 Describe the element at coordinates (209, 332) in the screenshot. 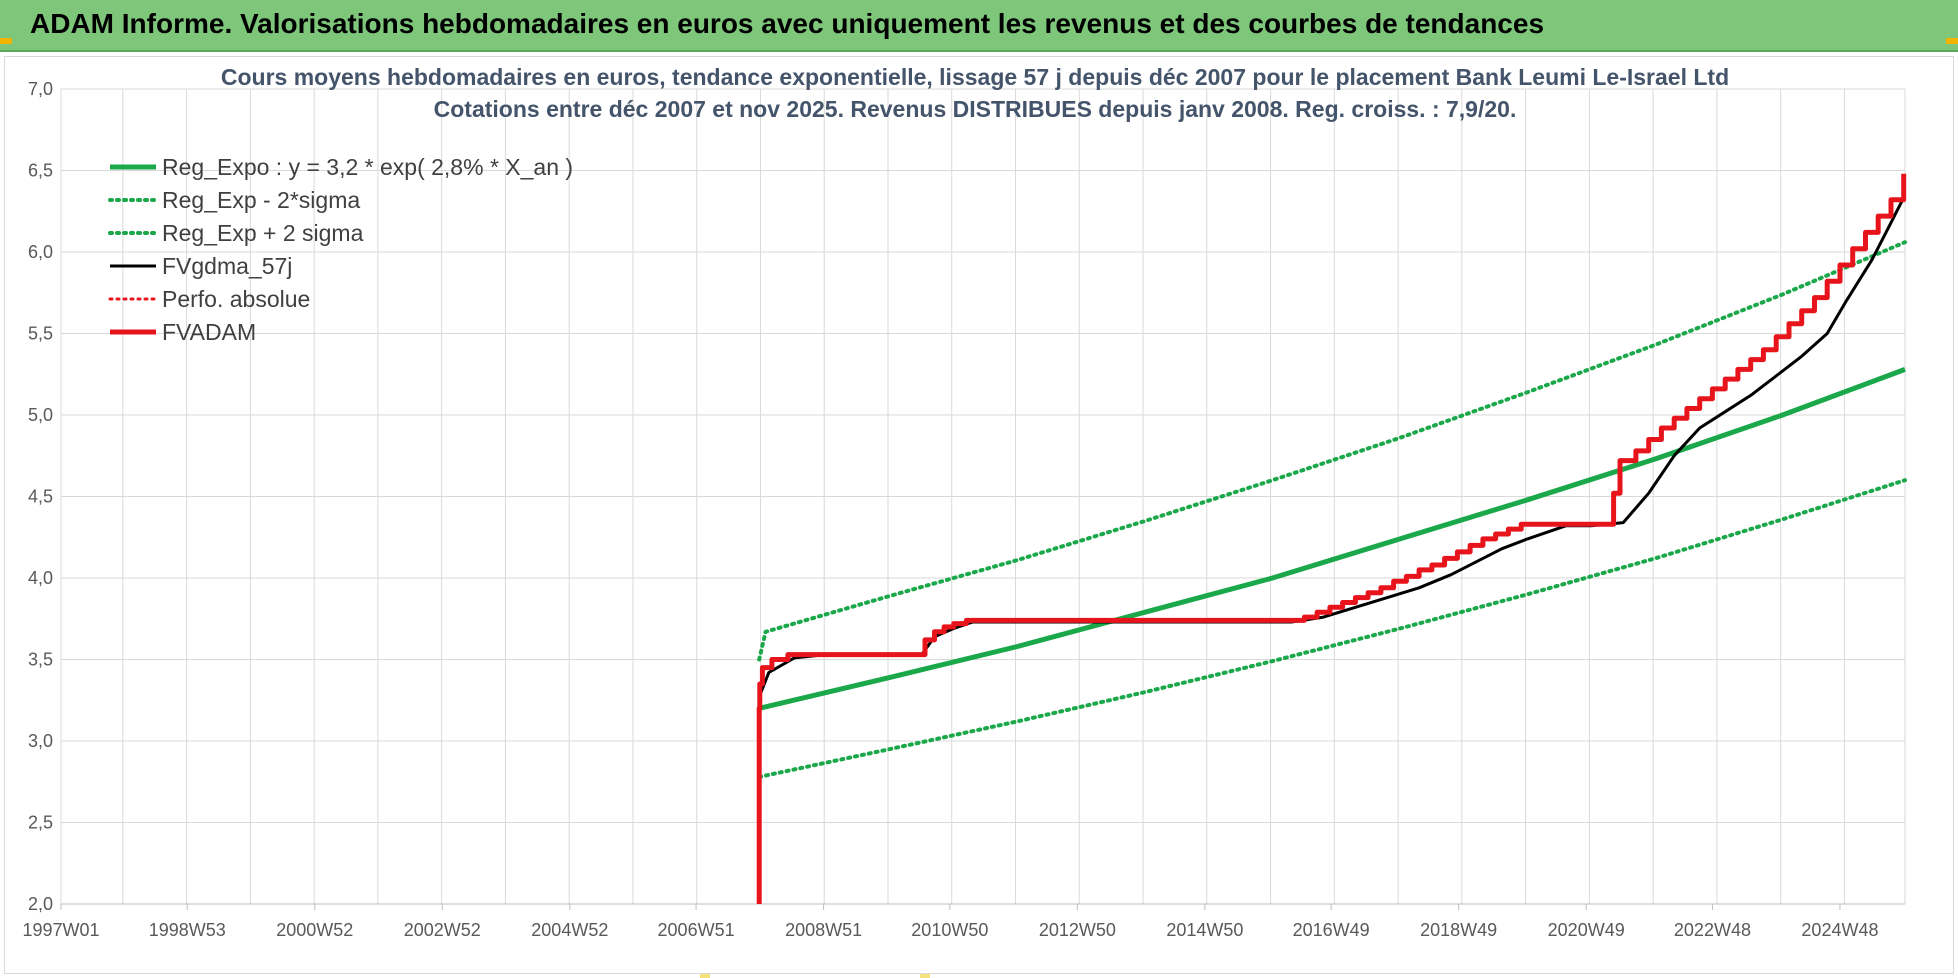

I see `legend-label: FVADAM` at that location.